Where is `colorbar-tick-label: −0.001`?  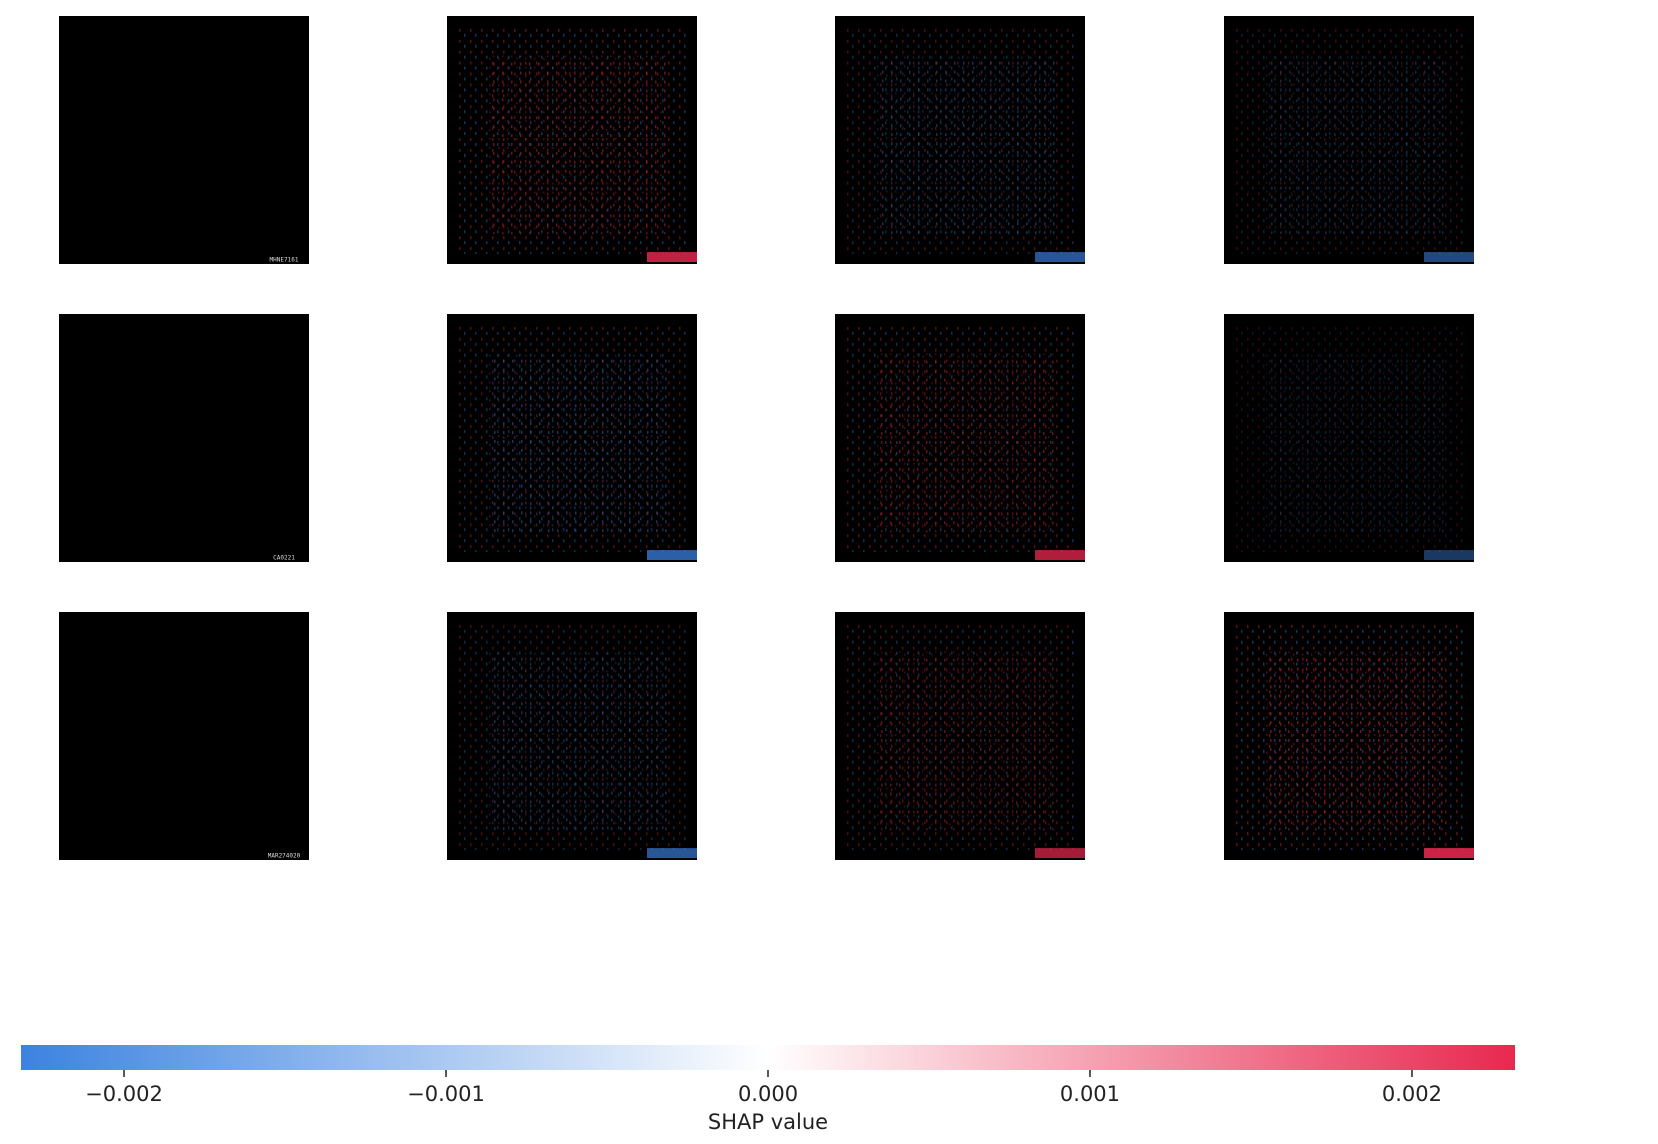 colorbar-tick-label: −0.001 is located at coordinates (446, 1094).